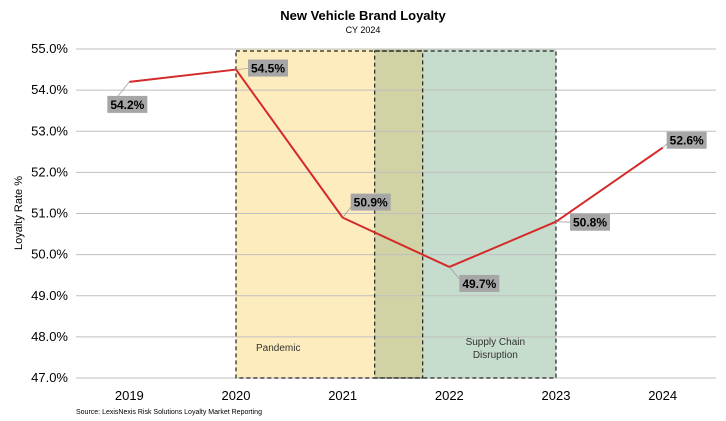 This screenshot has height=421, width=726. I want to click on data-label: 50.9%, so click(371, 203).